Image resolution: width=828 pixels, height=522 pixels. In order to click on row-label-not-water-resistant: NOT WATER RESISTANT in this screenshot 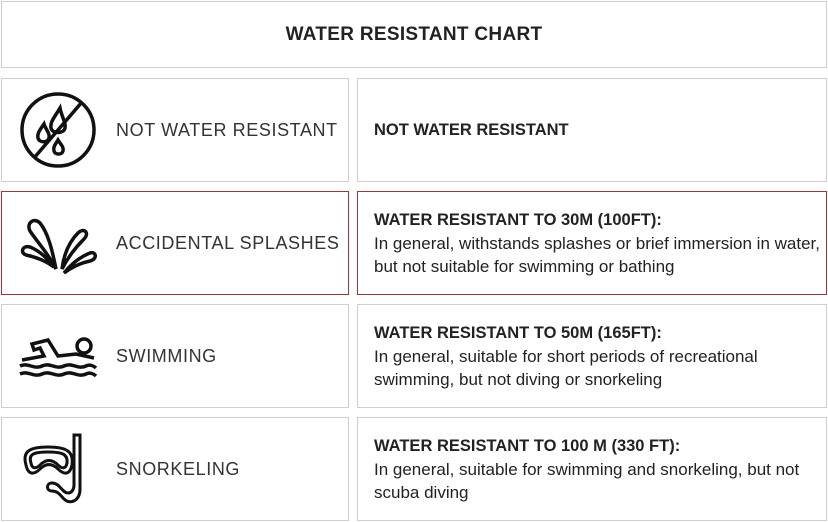, I will do `click(175, 130)`.